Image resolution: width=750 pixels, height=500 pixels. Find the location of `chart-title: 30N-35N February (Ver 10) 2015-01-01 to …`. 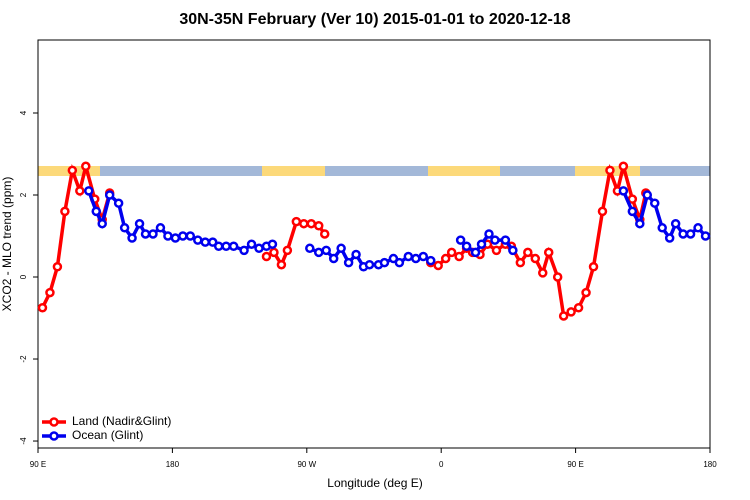

chart-title: 30N-35N February (Ver 10) 2015-01-01 to … is located at coordinates (374, 19).